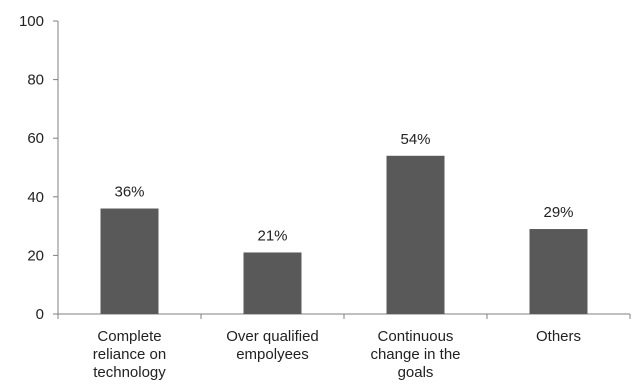  Describe the element at coordinates (272, 235) in the screenshot. I see `data-label: 21%` at that location.